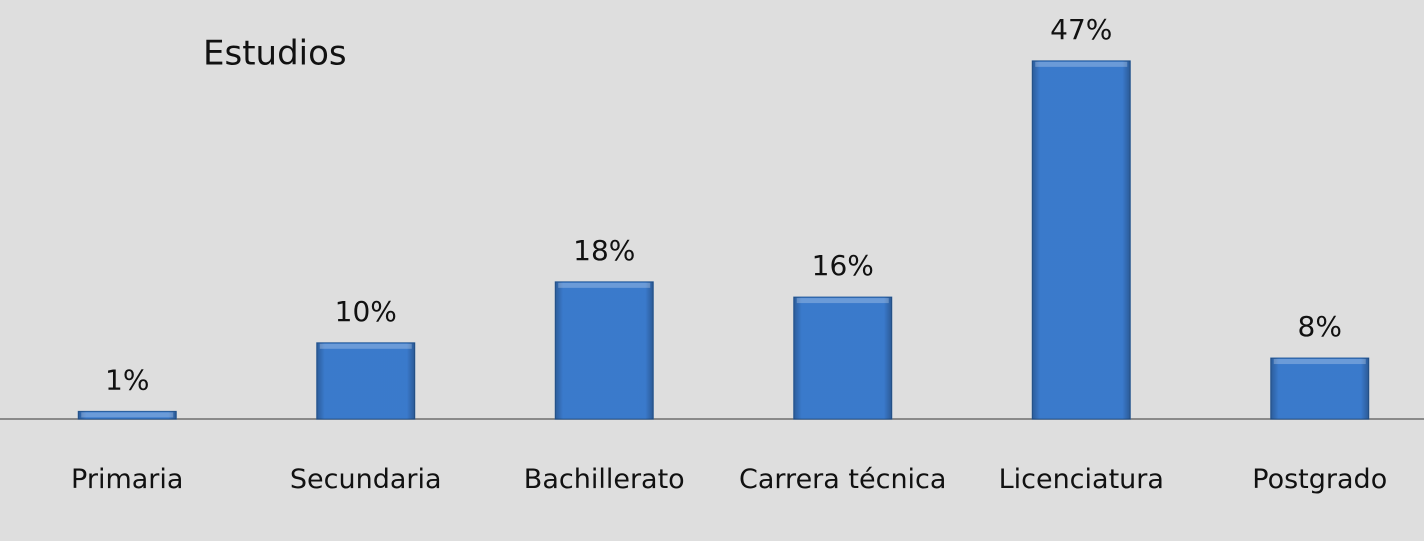 The image size is (1424, 541). Describe the element at coordinates (1320, 326) in the screenshot. I see `data-label: 8%` at that location.